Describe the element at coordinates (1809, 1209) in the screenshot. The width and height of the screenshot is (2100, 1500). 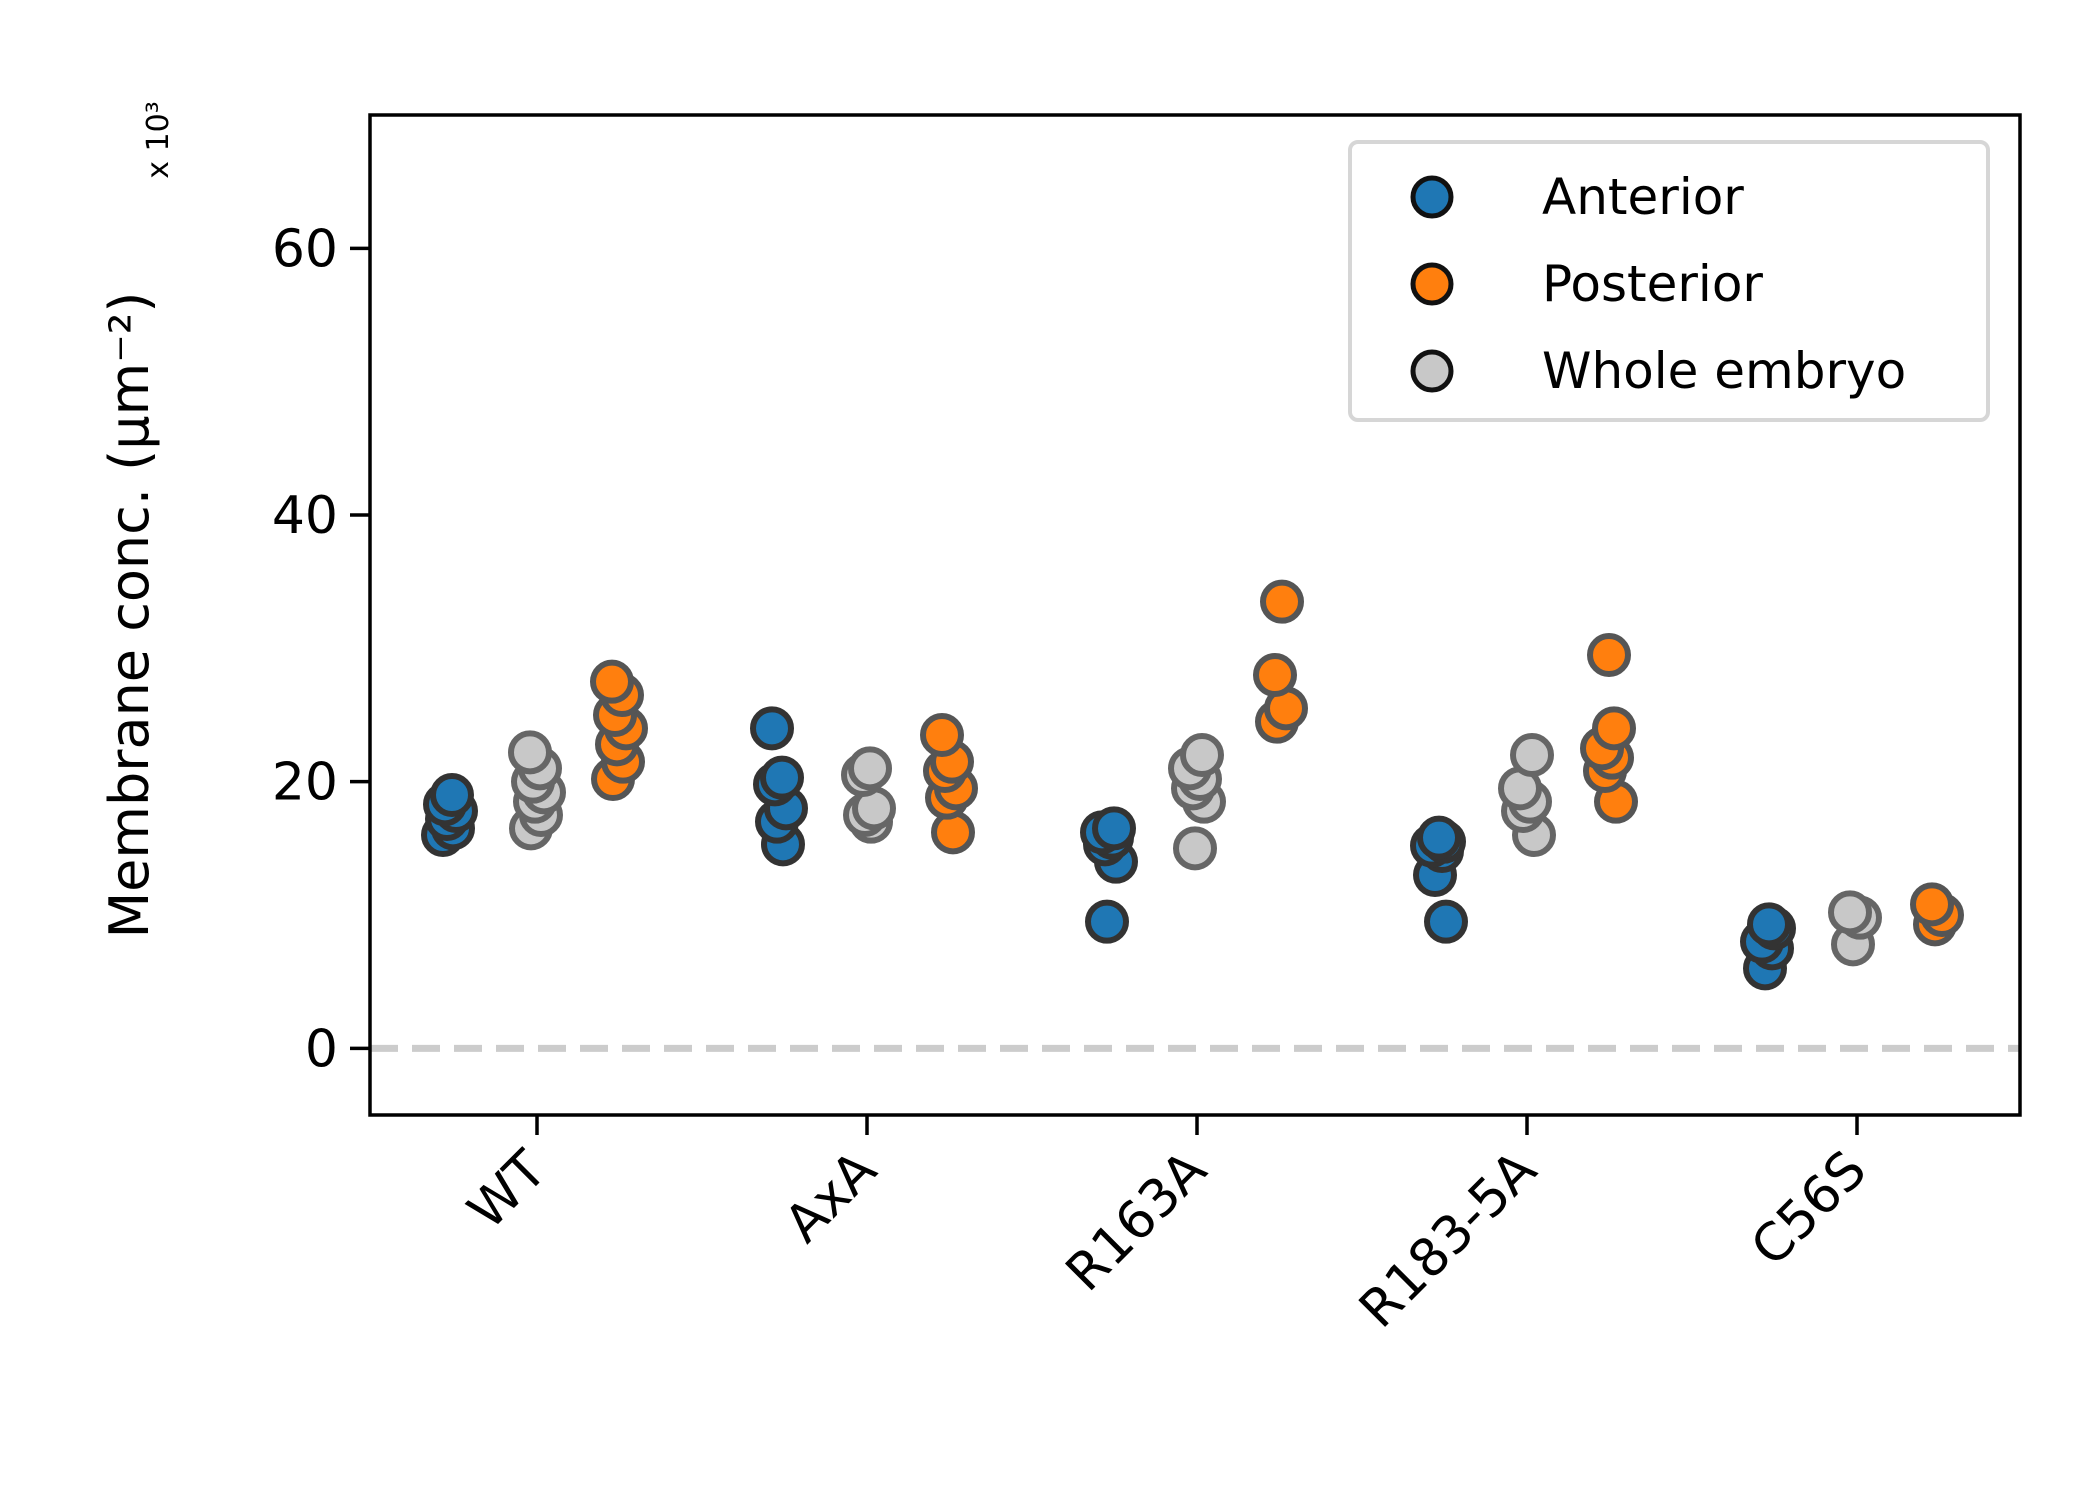
I see `x-tick-label: C56S` at that location.